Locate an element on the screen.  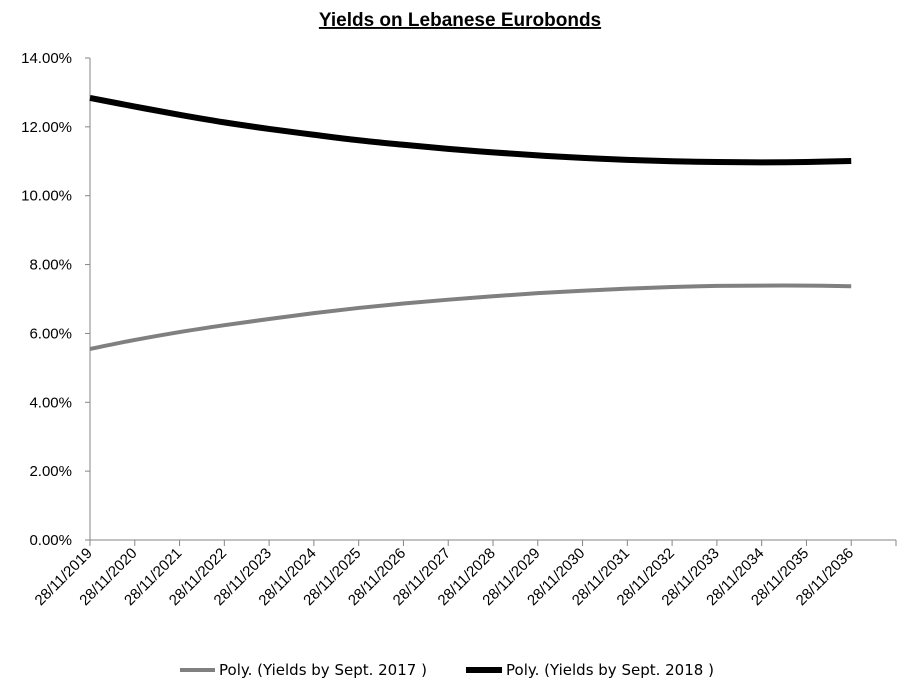
legend-label: Poly. (Yields by Sept. 2017 ) is located at coordinates (323, 670).